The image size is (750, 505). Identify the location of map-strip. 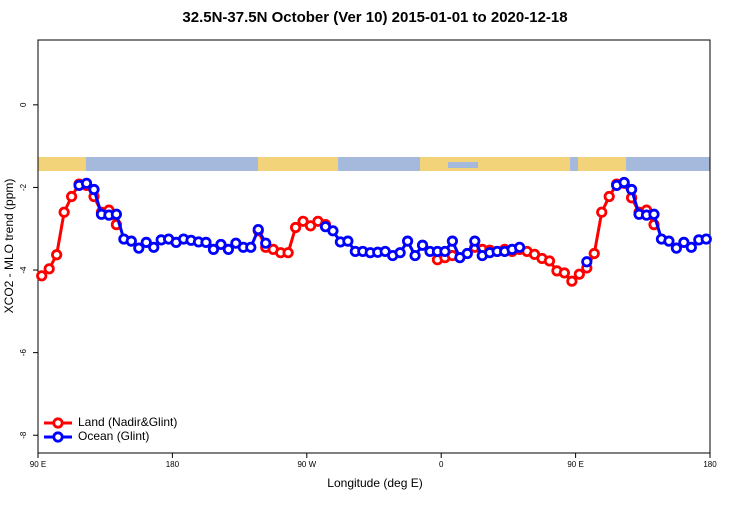
(374, 164).